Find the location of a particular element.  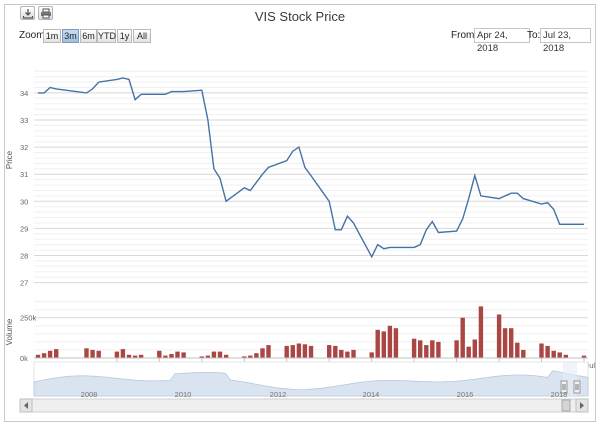

print-button is located at coordinates (45, 13).